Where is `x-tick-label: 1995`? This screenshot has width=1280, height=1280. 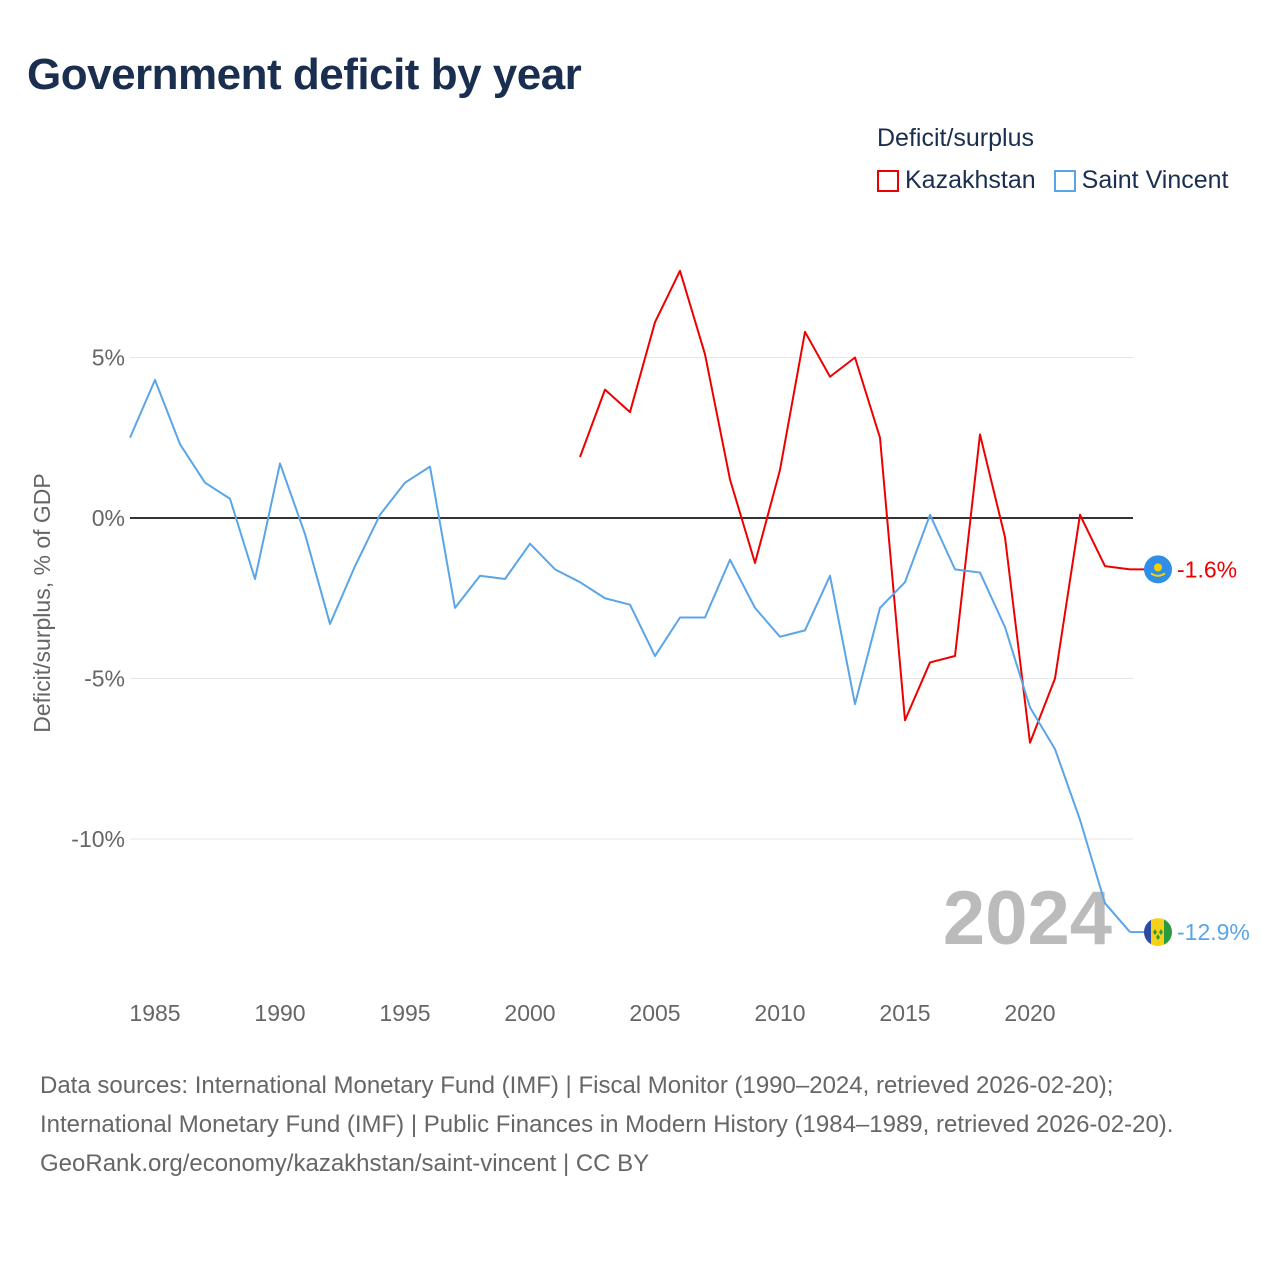
x-tick-label: 1995 is located at coordinates (404, 1013).